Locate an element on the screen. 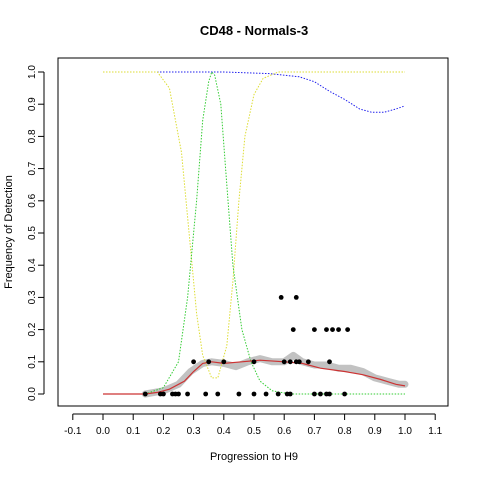 The height and width of the screenshot is (480, 480). fitted-line is located at coordinates (254, 377).